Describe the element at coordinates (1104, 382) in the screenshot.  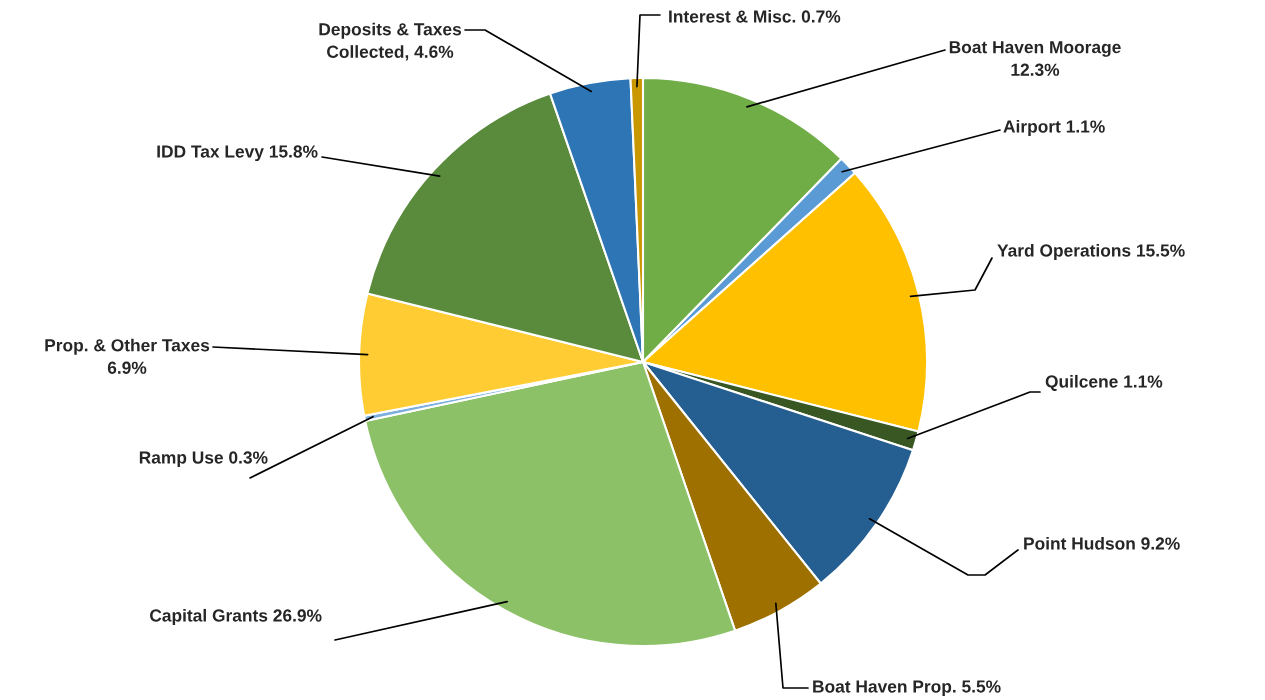
I see `slice-label: Quilcene 1.1%` at that location.